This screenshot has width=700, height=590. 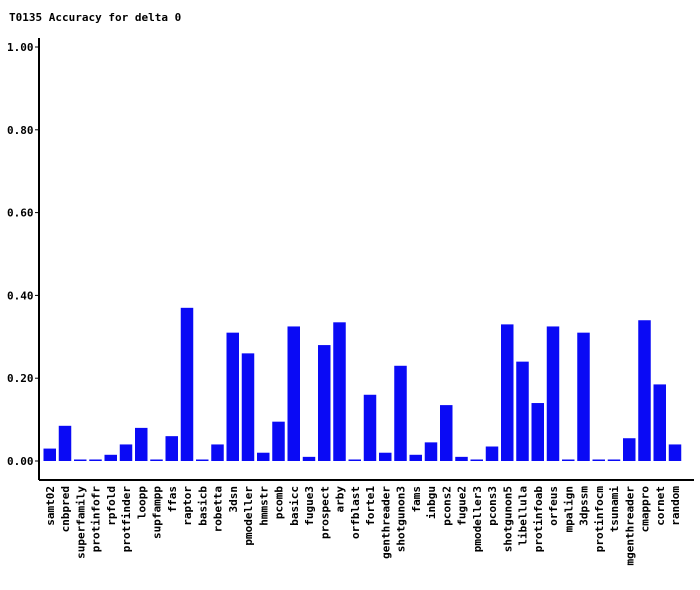 I want to click on category-label: cornet, so click(x=660, y=506).